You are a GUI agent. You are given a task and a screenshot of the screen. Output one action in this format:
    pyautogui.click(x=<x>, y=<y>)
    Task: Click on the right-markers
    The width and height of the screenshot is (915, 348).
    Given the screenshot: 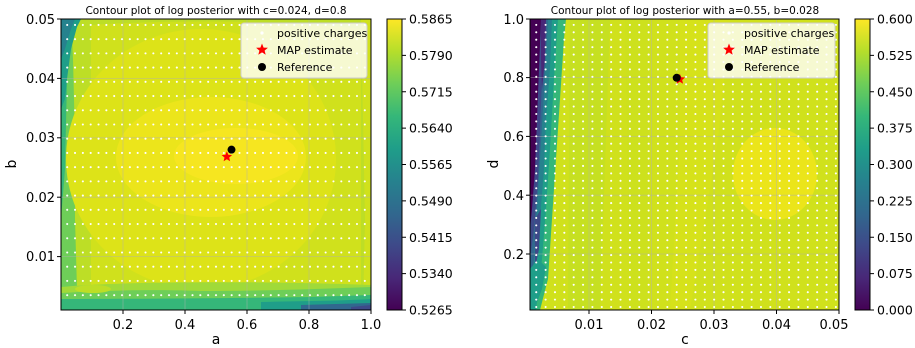 What is the action you would take?
    pyautogui.click(x=679, y=78)
    